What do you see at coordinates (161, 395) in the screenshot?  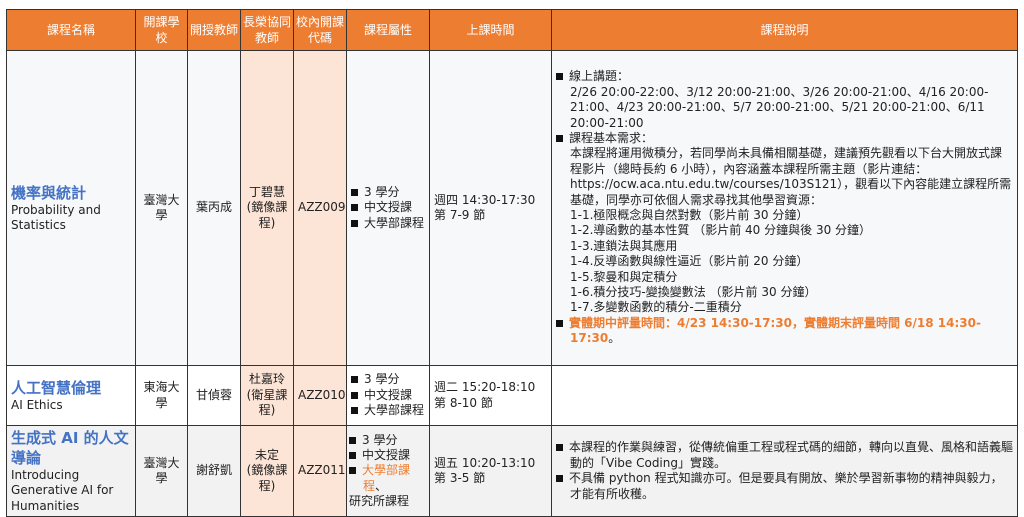 I see `school: 東海大學` at bounding box center [161, 395].